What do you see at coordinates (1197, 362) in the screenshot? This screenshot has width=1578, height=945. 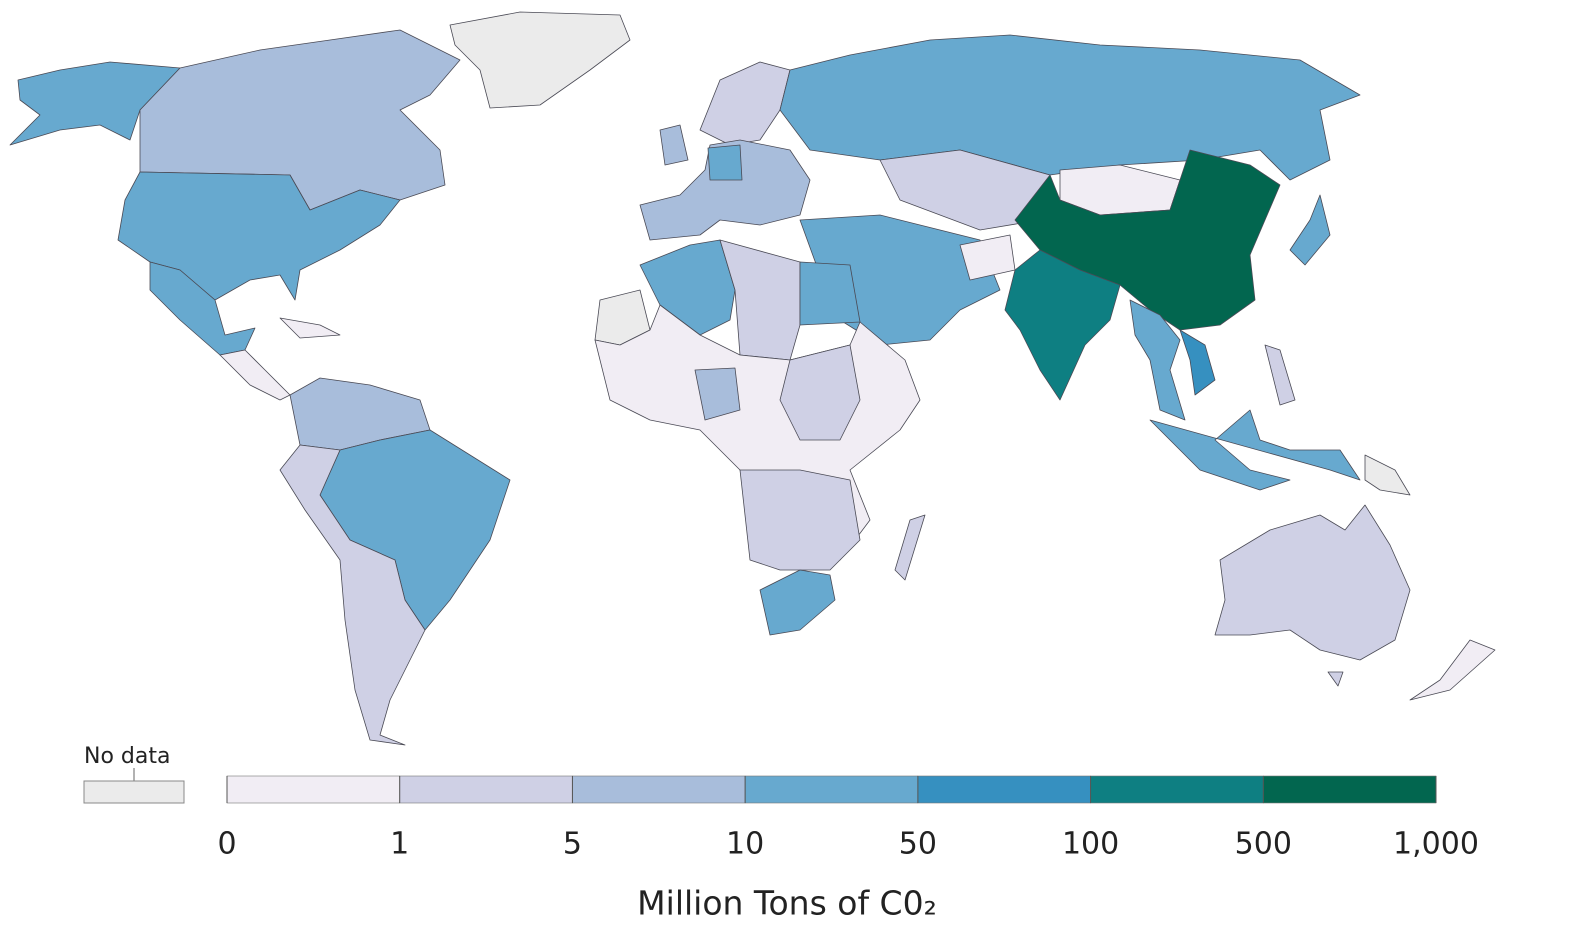 I see `vietnam` at bounding box center [1197, 362].